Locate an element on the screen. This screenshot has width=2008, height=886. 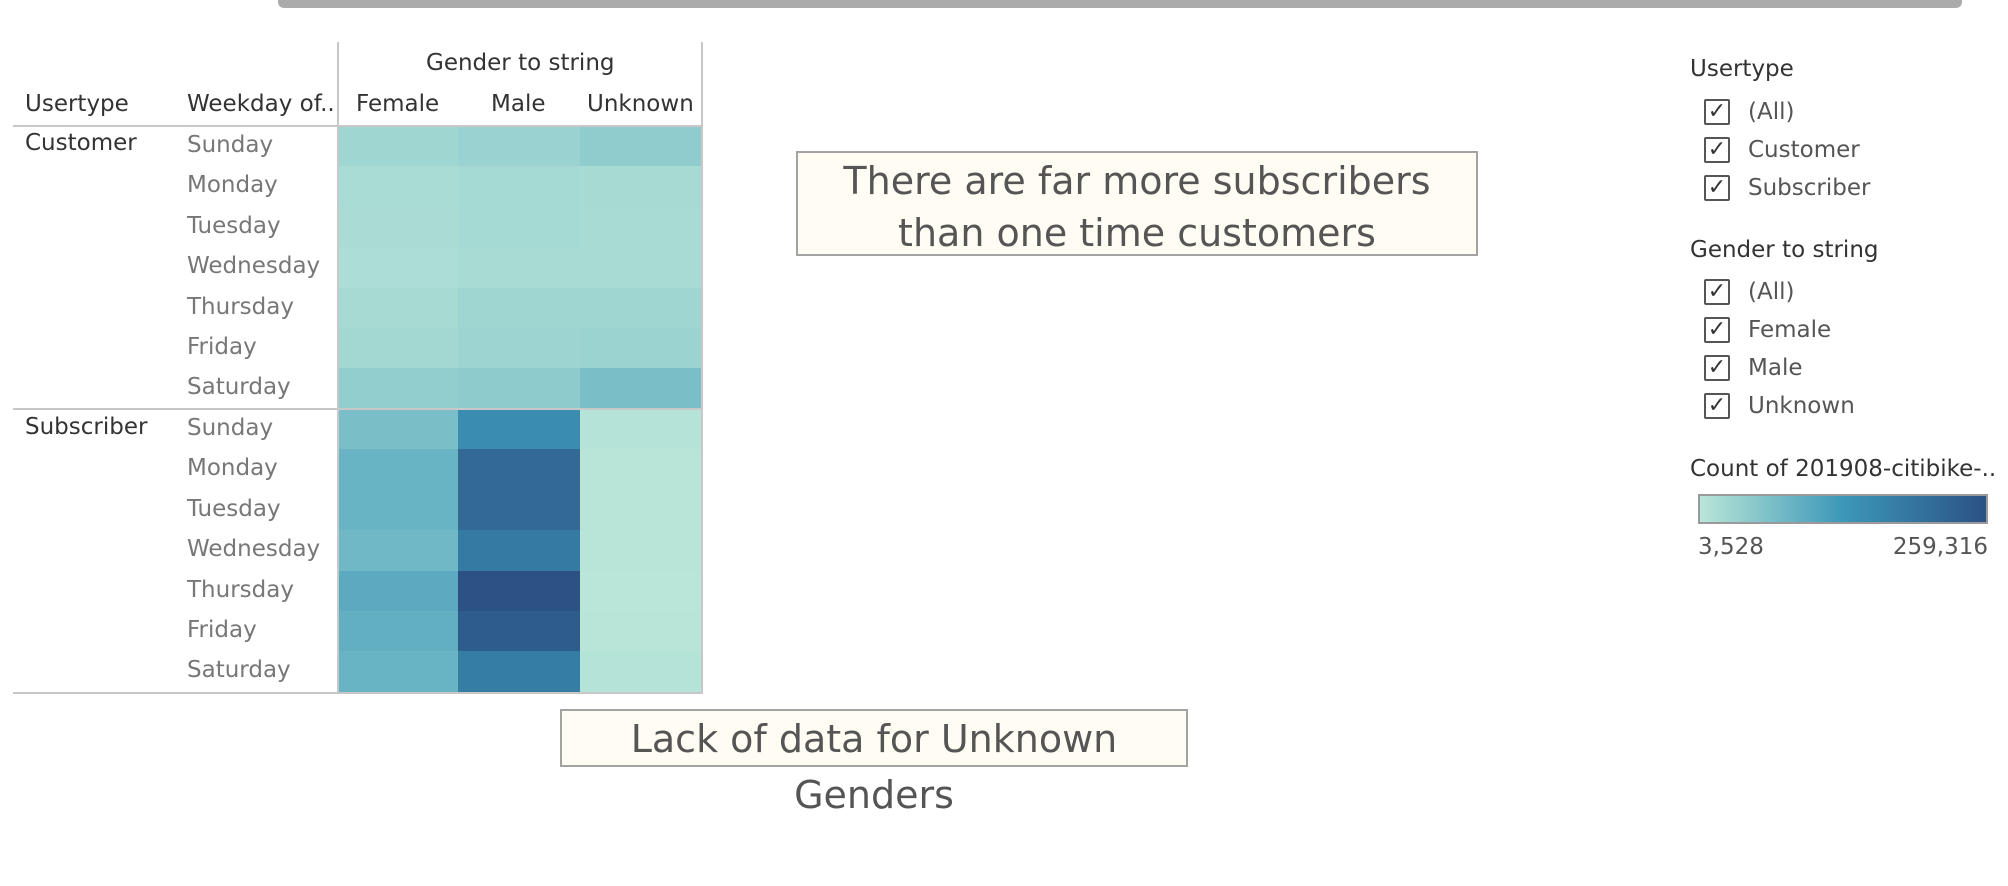
heatmap-cell-customer-saturday-female is located at coordinates (398, 389).